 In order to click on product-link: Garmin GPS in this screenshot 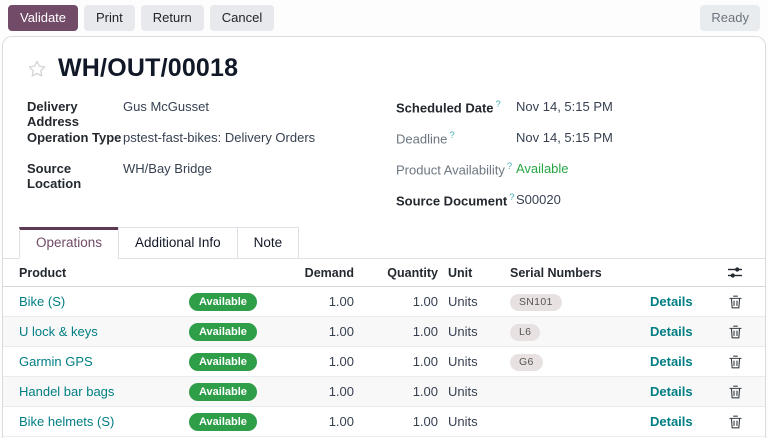, I will do `click(56, 361)`.